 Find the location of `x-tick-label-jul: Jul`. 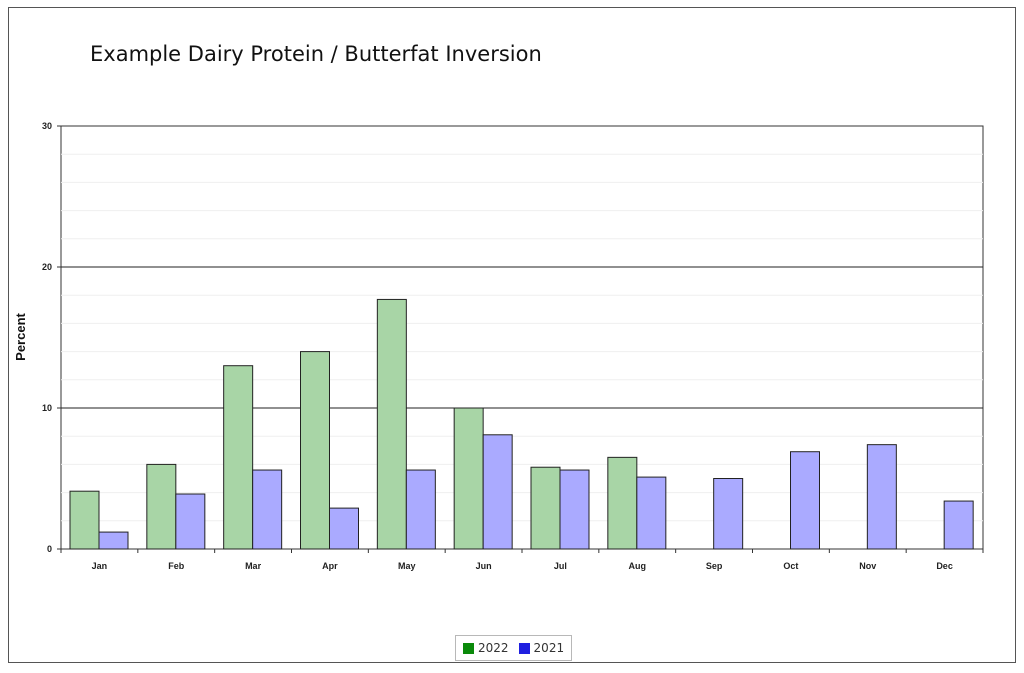

x-tick-label-jul: Jul is located at coordinates (560, 566).